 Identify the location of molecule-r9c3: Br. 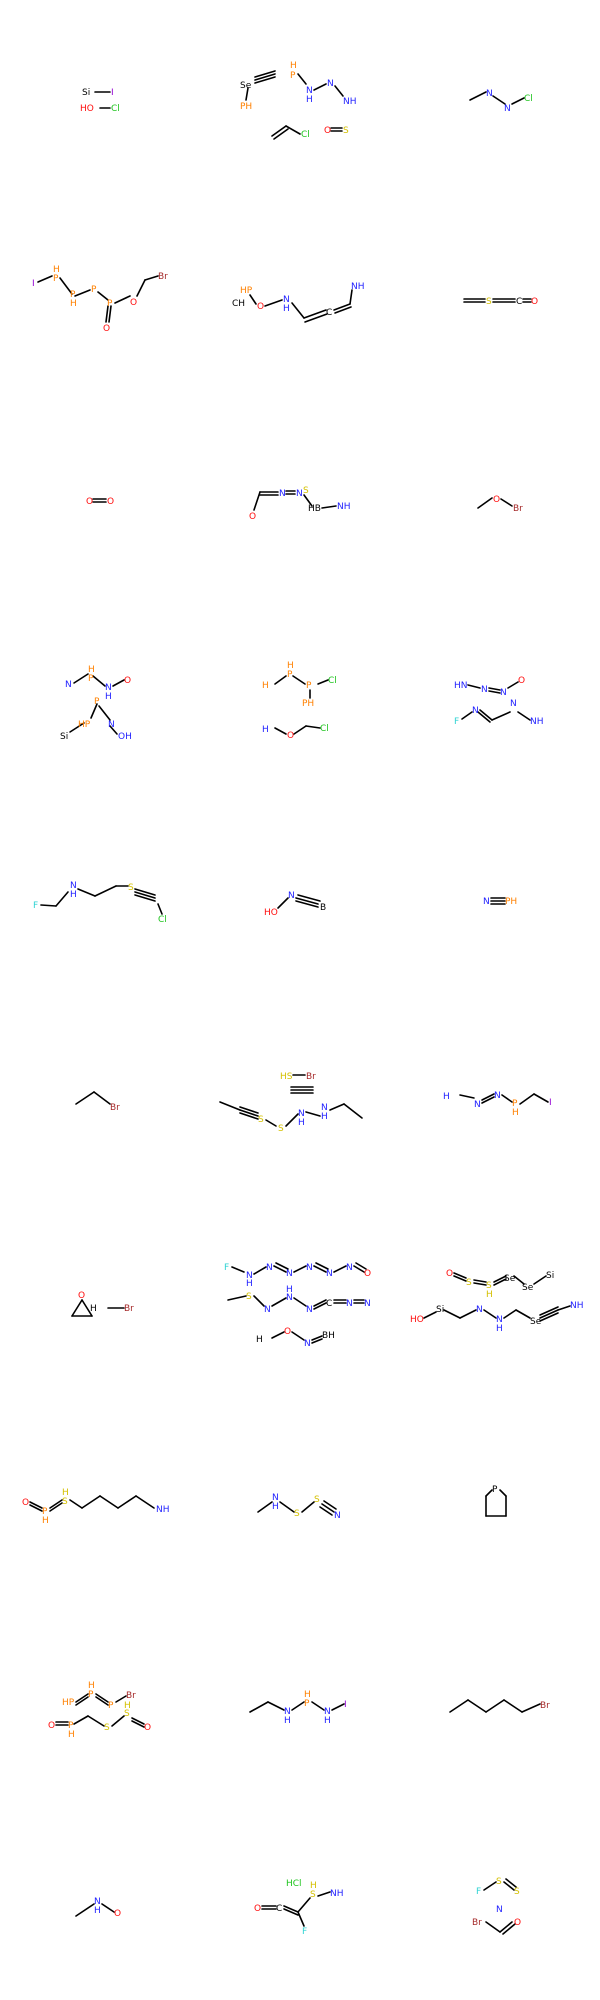
(499, 1706).